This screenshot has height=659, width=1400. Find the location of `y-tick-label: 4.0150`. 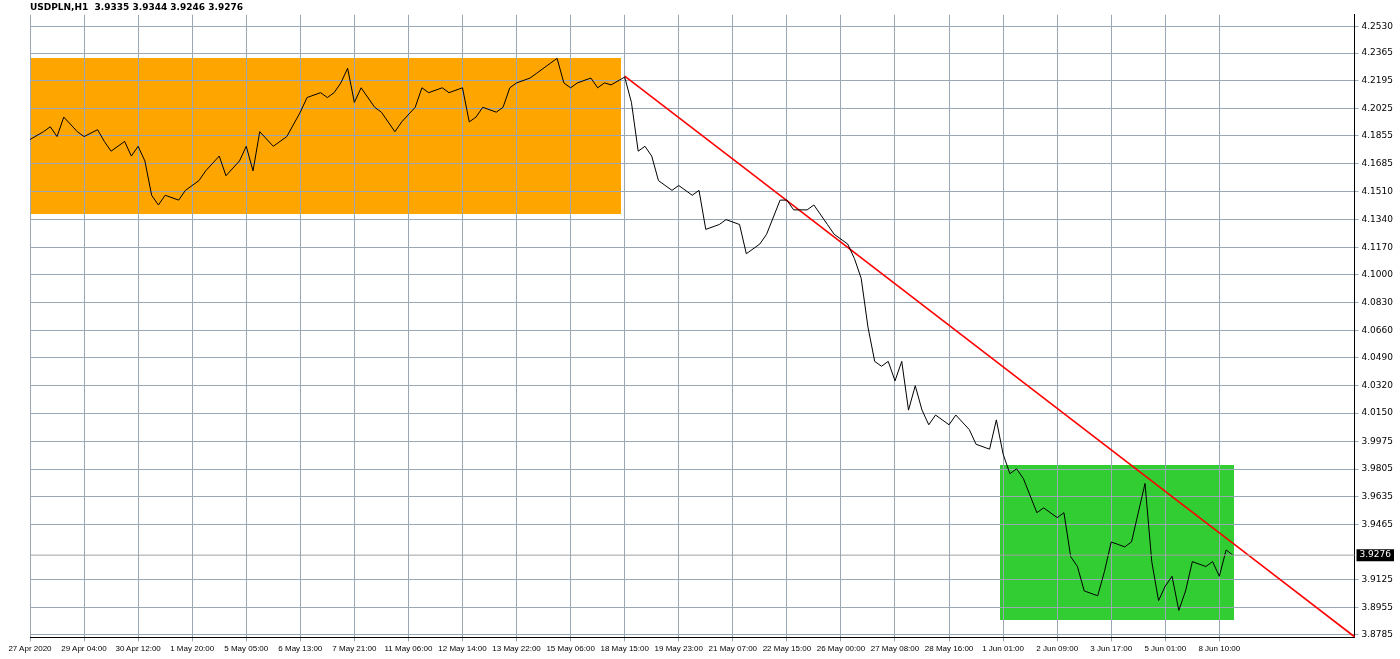

y-tick-label: 4.0150 is located at coordinates (1377, 412).